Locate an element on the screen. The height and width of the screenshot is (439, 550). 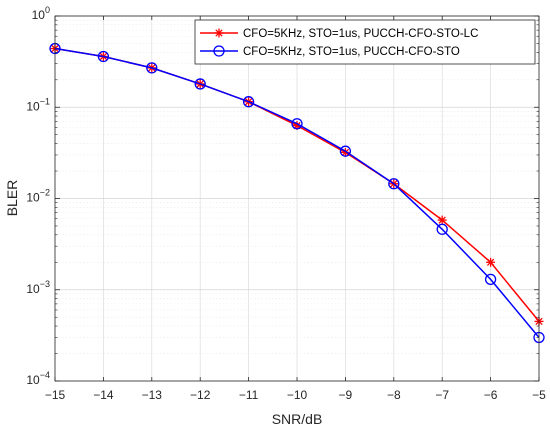
x-tick-label: −10 is located at coordinates (297, 395).